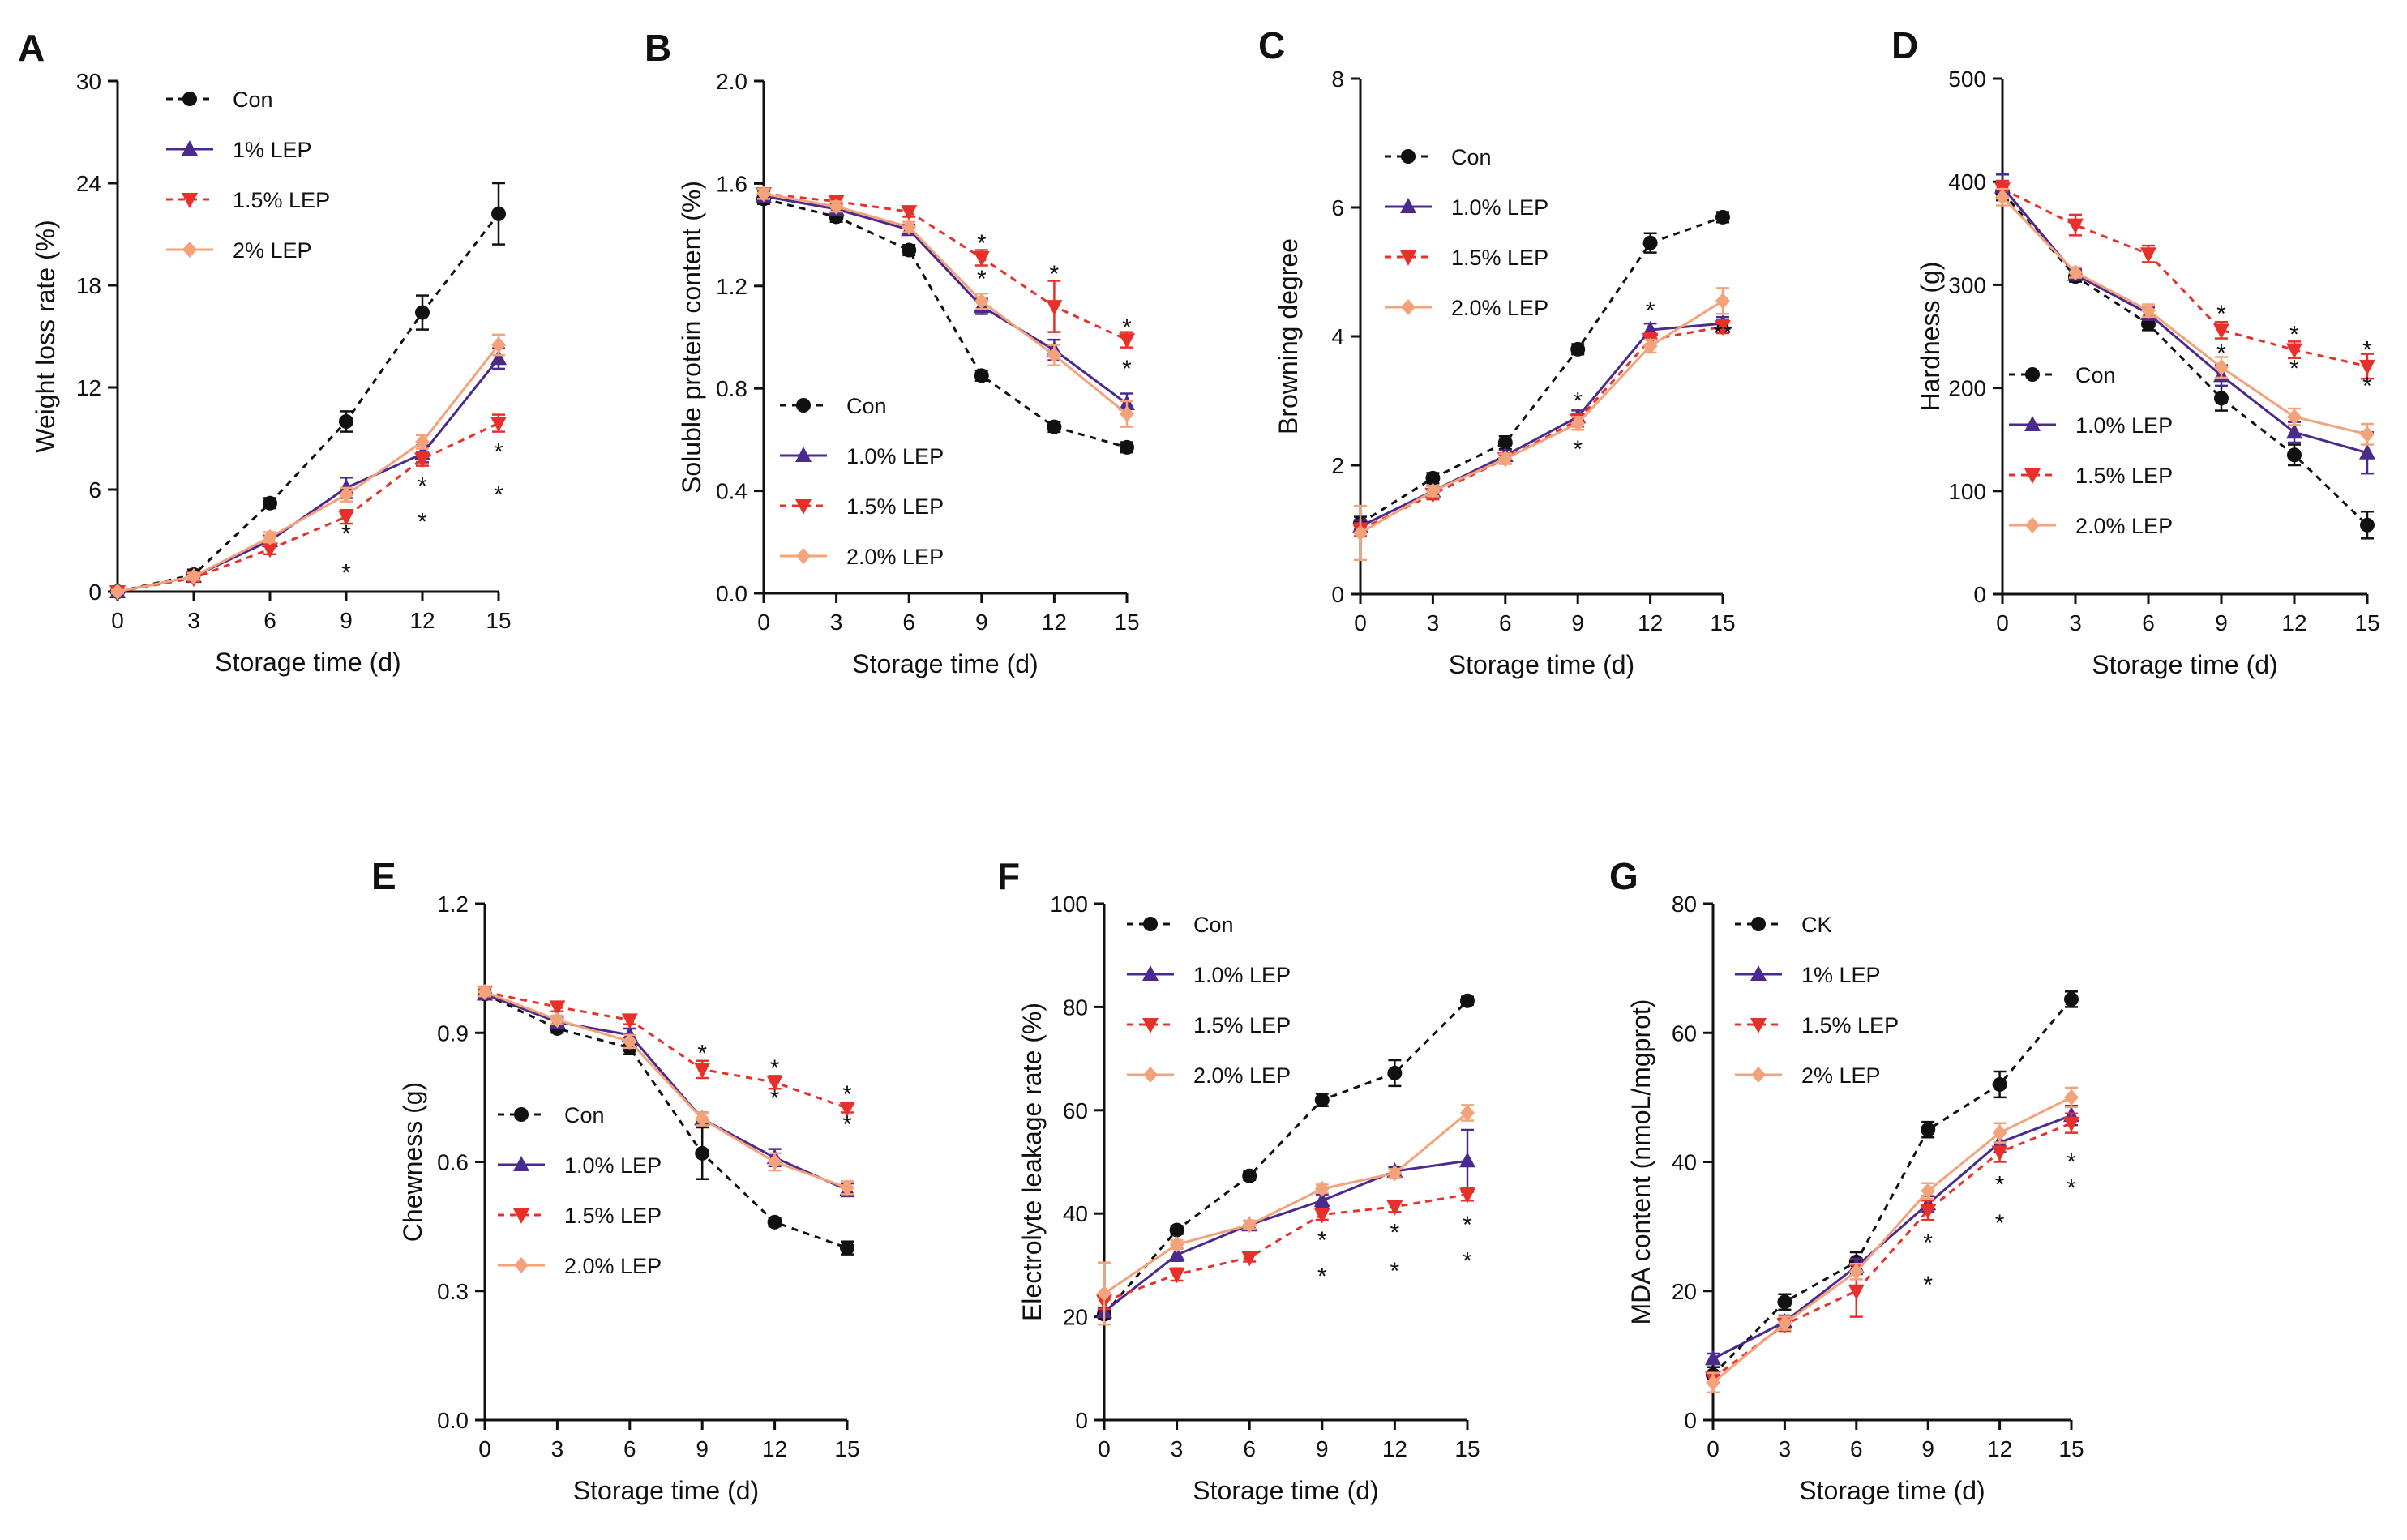  I want to click on y-tick-label: 300, so click(1967, 284).